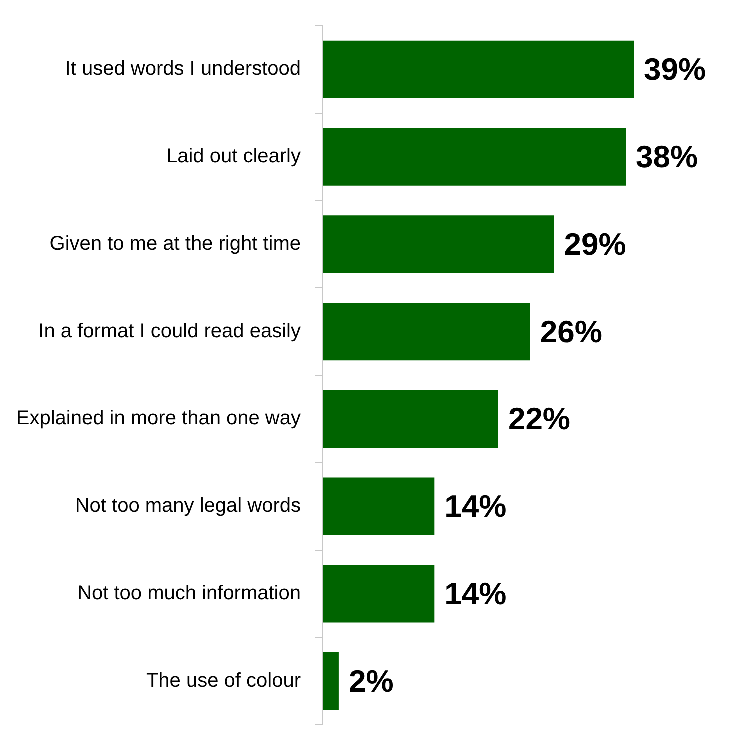 Image resolution: width=732 pixels, height=751 pixels. I want to click on y-tick-label: In a format I could read easily, so click(169, 331).